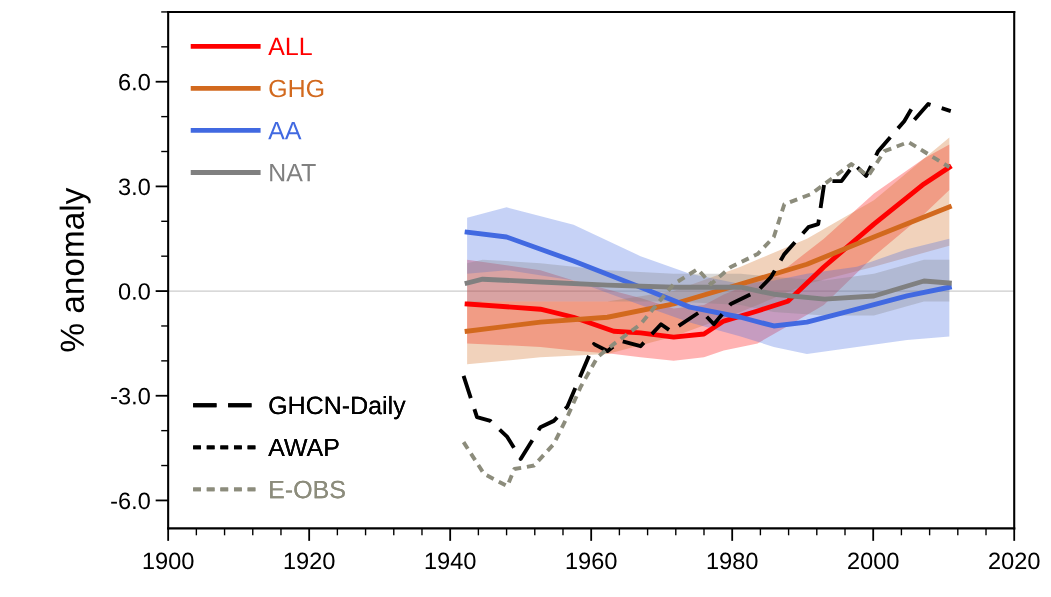 Image resolution: width=1051 pixels, height=597 pixels. I want to click on x-tick-label: 1960, so click(591, 561).